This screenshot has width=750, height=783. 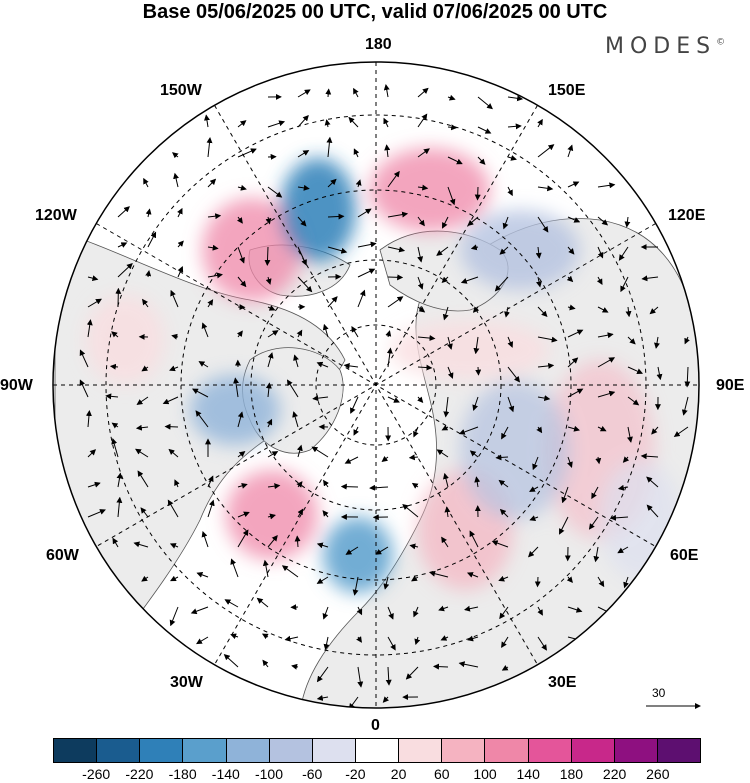 I want to click on colorbar-tick-label: -60, so click(x=312, y=774).